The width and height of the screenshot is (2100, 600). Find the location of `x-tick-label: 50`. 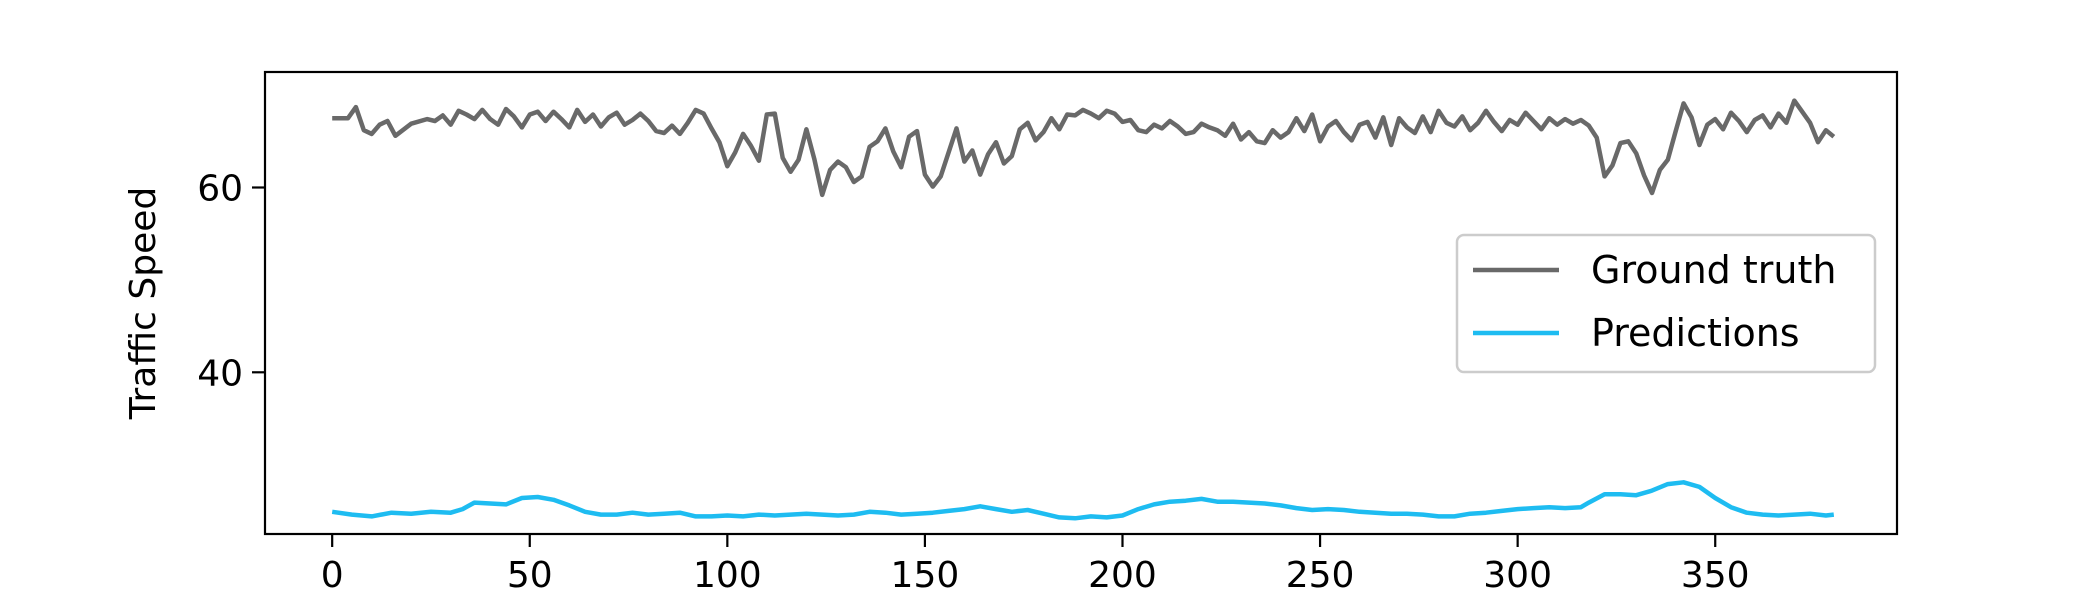

x-tick-label: 50 is located at coordinates (530, 575).